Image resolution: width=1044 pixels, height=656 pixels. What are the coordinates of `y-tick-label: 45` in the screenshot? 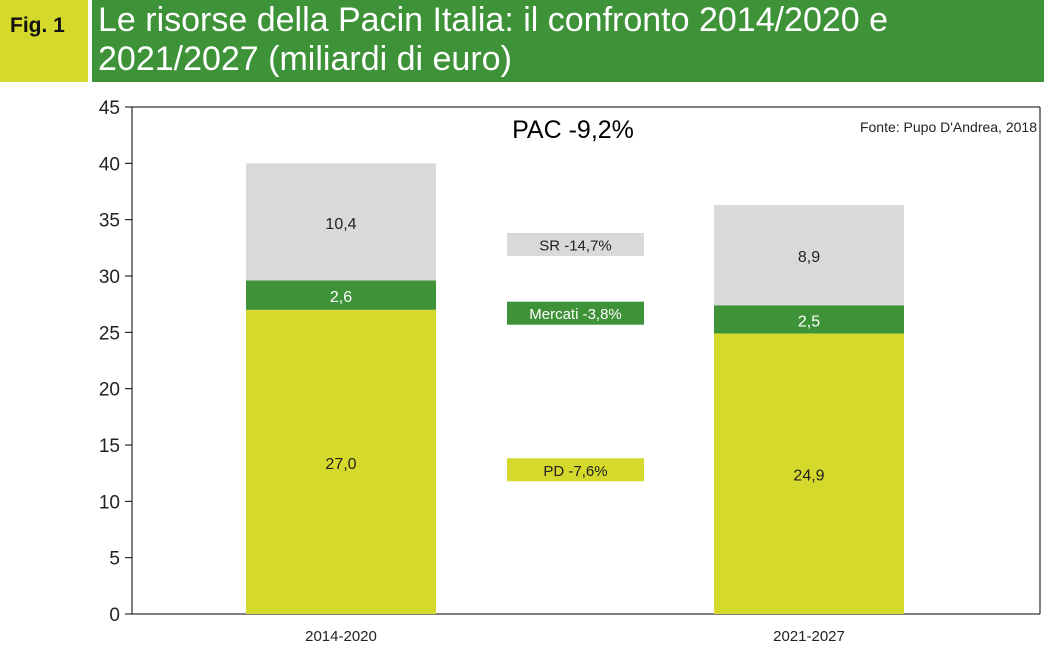 It's located at (109, 108).